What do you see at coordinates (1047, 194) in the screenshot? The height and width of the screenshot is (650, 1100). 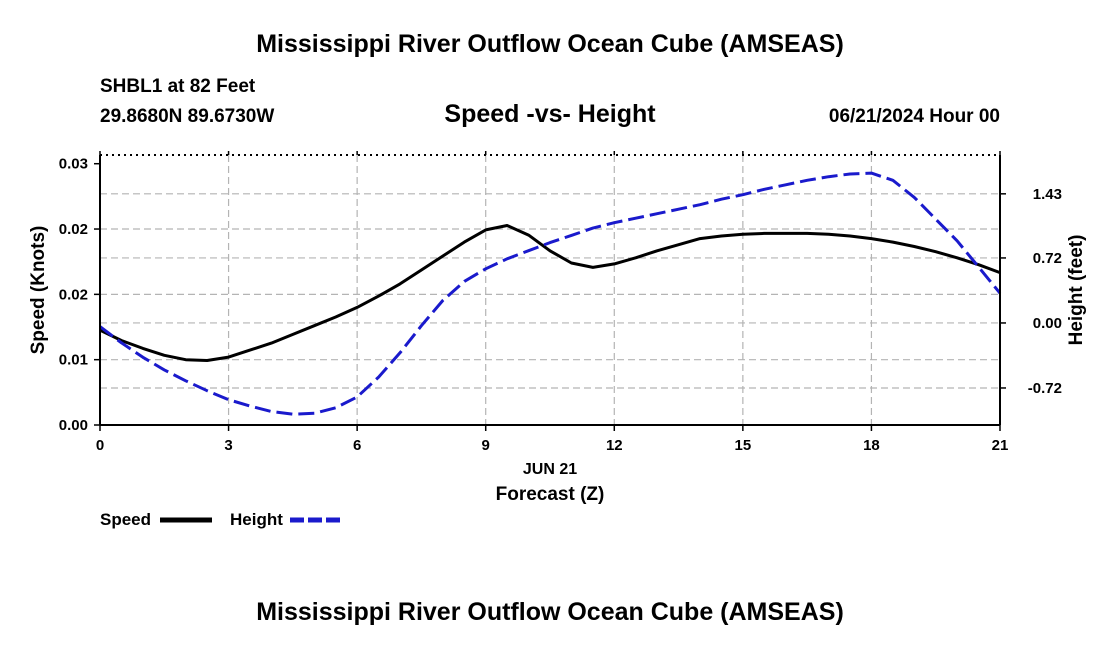 I see `y-right-tick-label: 1.43` at bounding box center [1047, 194].